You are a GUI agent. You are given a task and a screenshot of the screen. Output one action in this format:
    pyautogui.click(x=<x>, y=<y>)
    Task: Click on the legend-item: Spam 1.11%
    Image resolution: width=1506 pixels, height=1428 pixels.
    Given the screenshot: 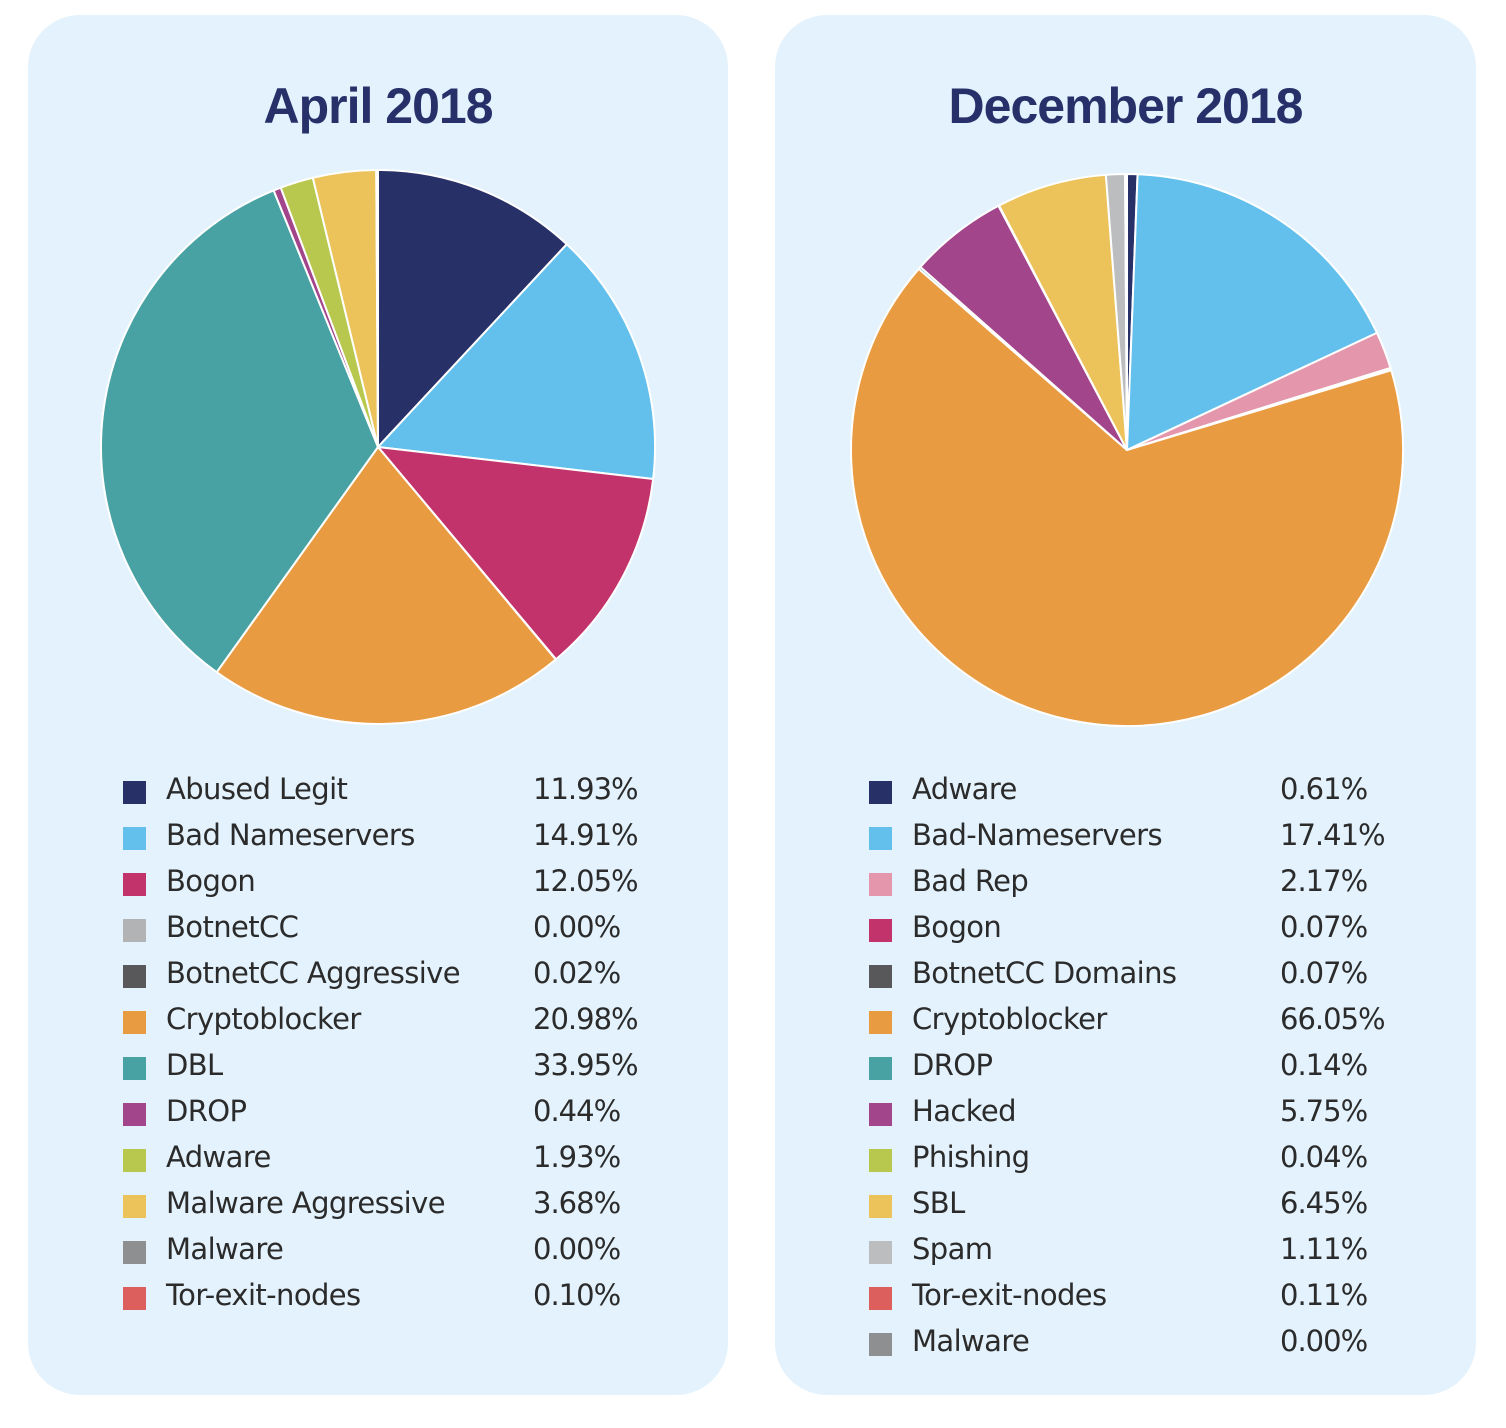 What is the action you would take?
    pyautogui.click(x=1129, y=1255)
    